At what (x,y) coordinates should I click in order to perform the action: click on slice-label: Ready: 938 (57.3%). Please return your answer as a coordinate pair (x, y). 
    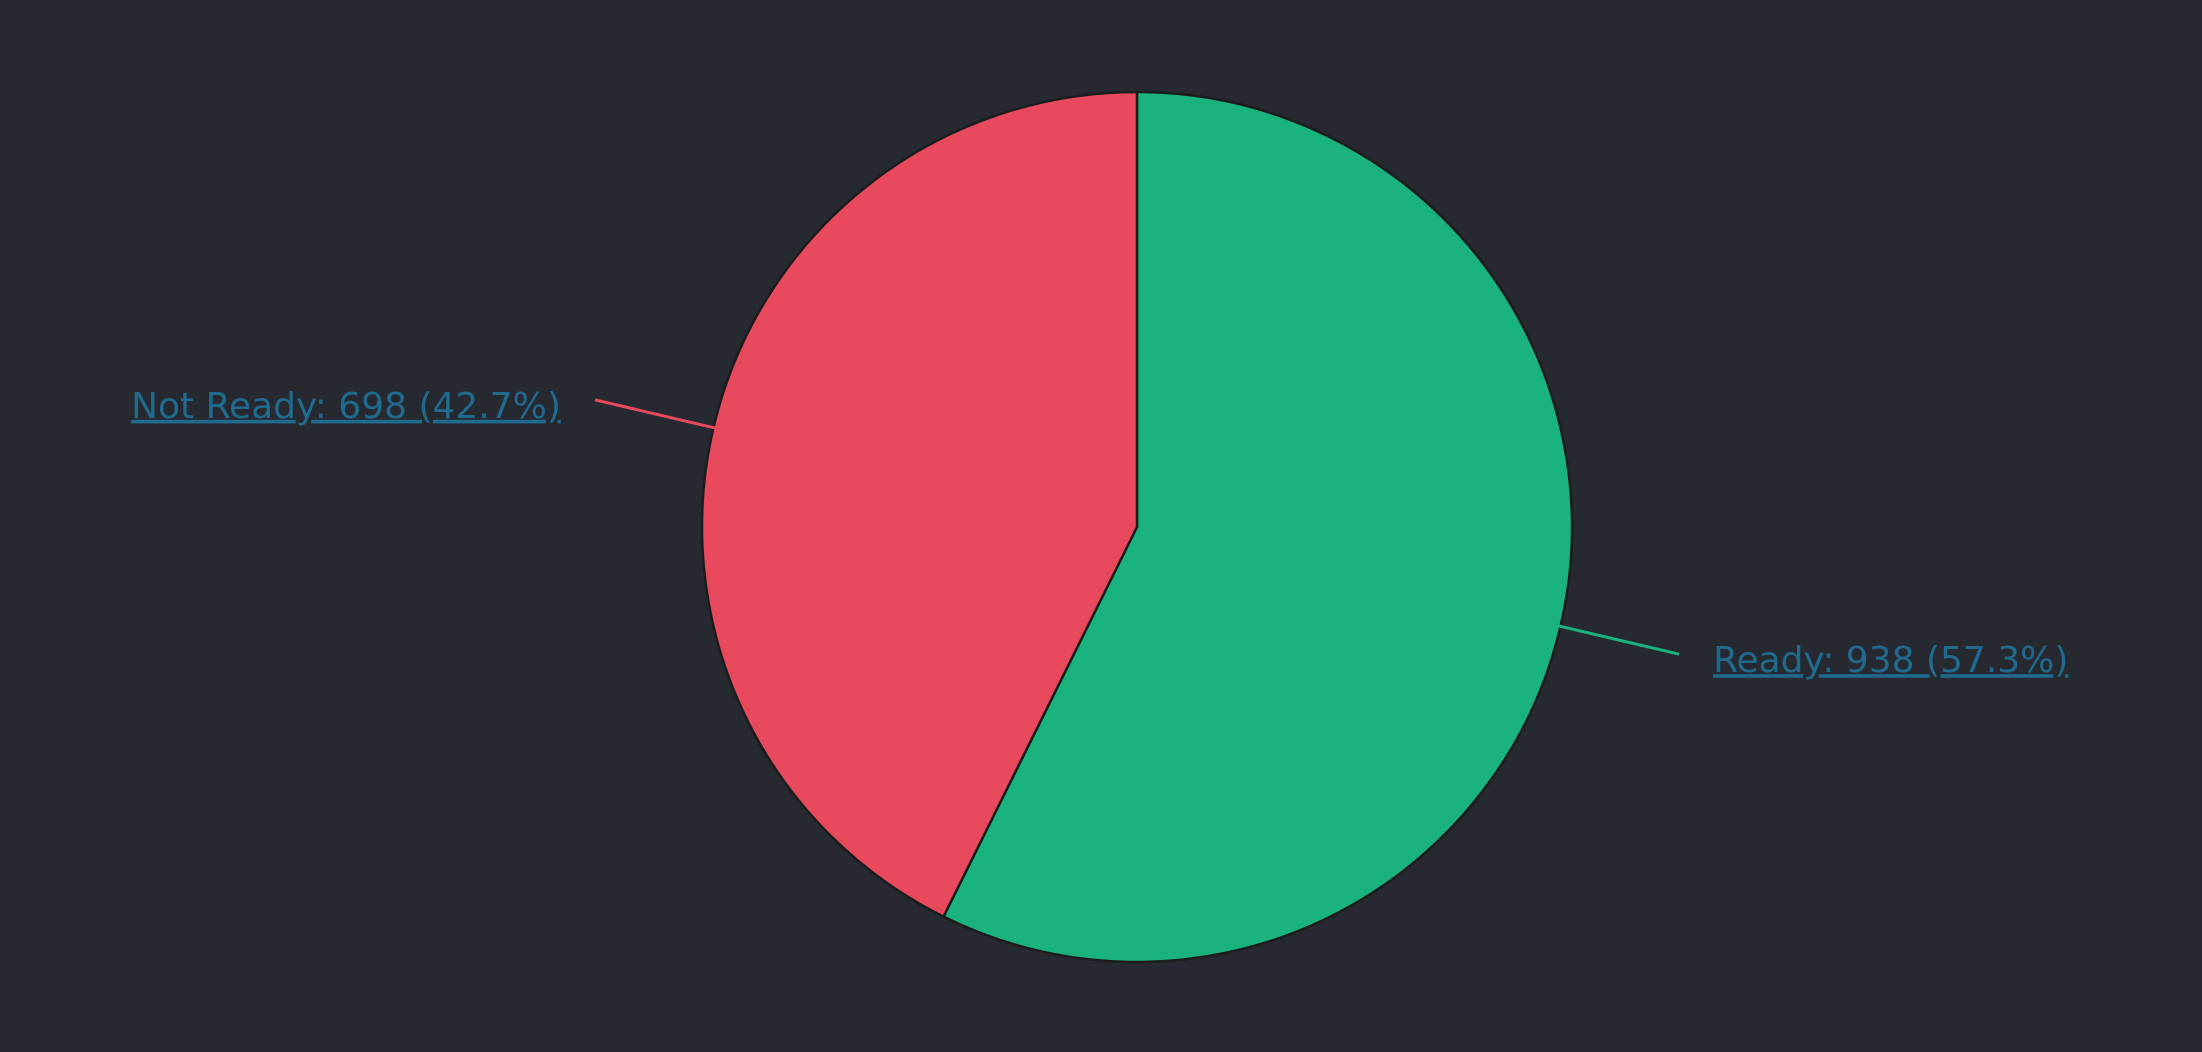
    Looking at the image, I should click on (1890, 660).